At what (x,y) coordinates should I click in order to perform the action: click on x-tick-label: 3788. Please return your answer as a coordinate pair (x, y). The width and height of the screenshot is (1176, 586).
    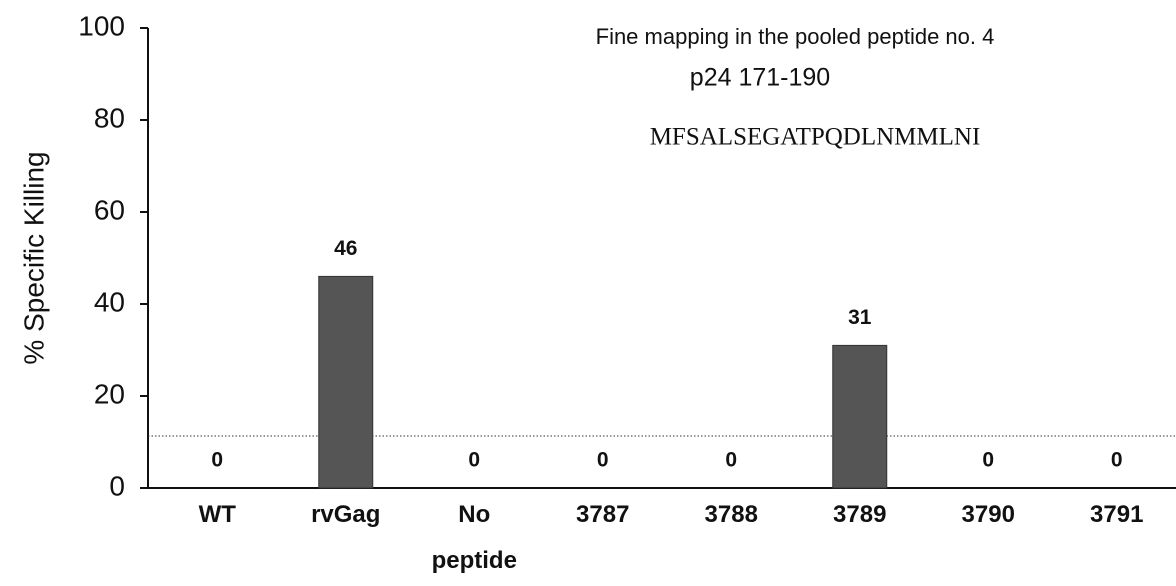
    Looking at the image, I should click on (731, 514).